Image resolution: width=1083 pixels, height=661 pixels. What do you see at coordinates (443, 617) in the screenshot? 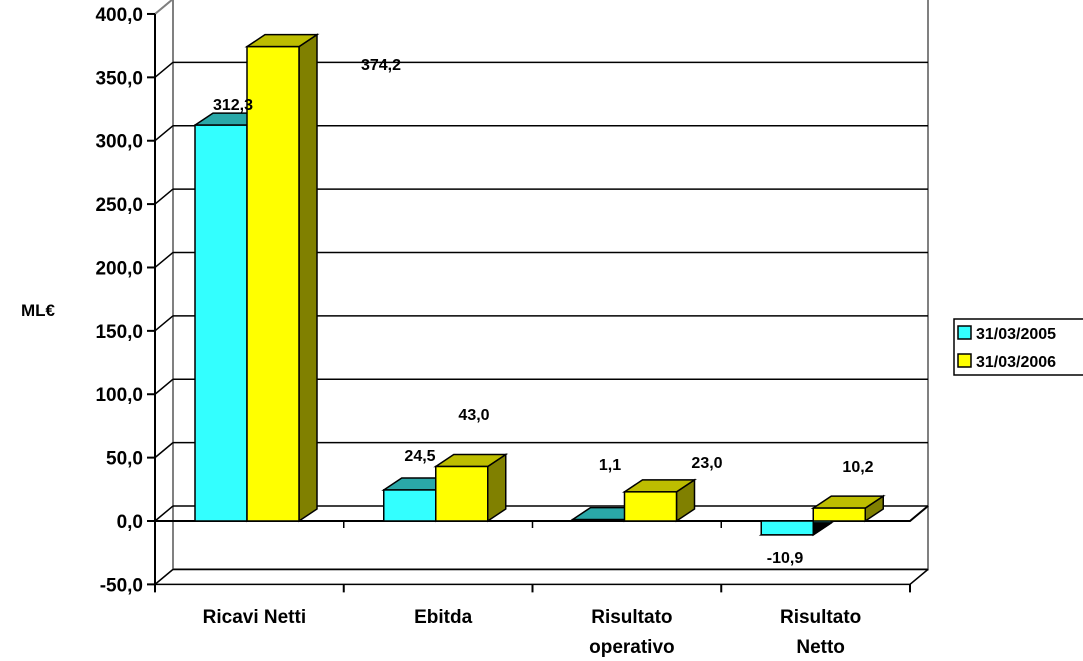
I see `x-category-label: Ebitda` at bounding box center [443, 617].